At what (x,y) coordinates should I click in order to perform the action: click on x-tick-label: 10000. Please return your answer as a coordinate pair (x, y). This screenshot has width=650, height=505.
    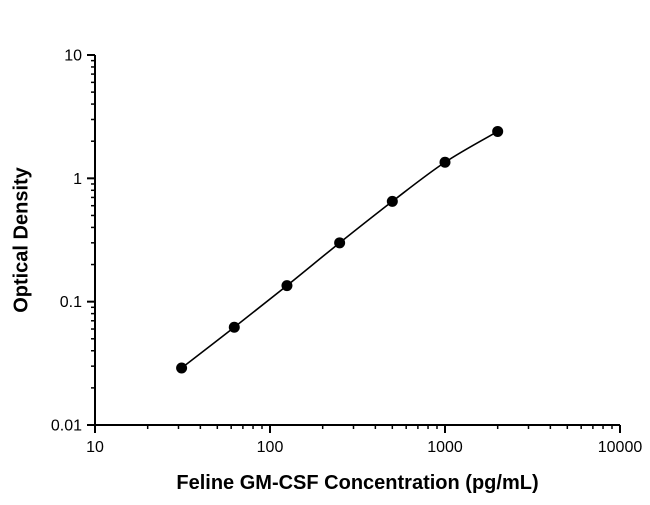
    Looking at the image, I should click on (620, 447).